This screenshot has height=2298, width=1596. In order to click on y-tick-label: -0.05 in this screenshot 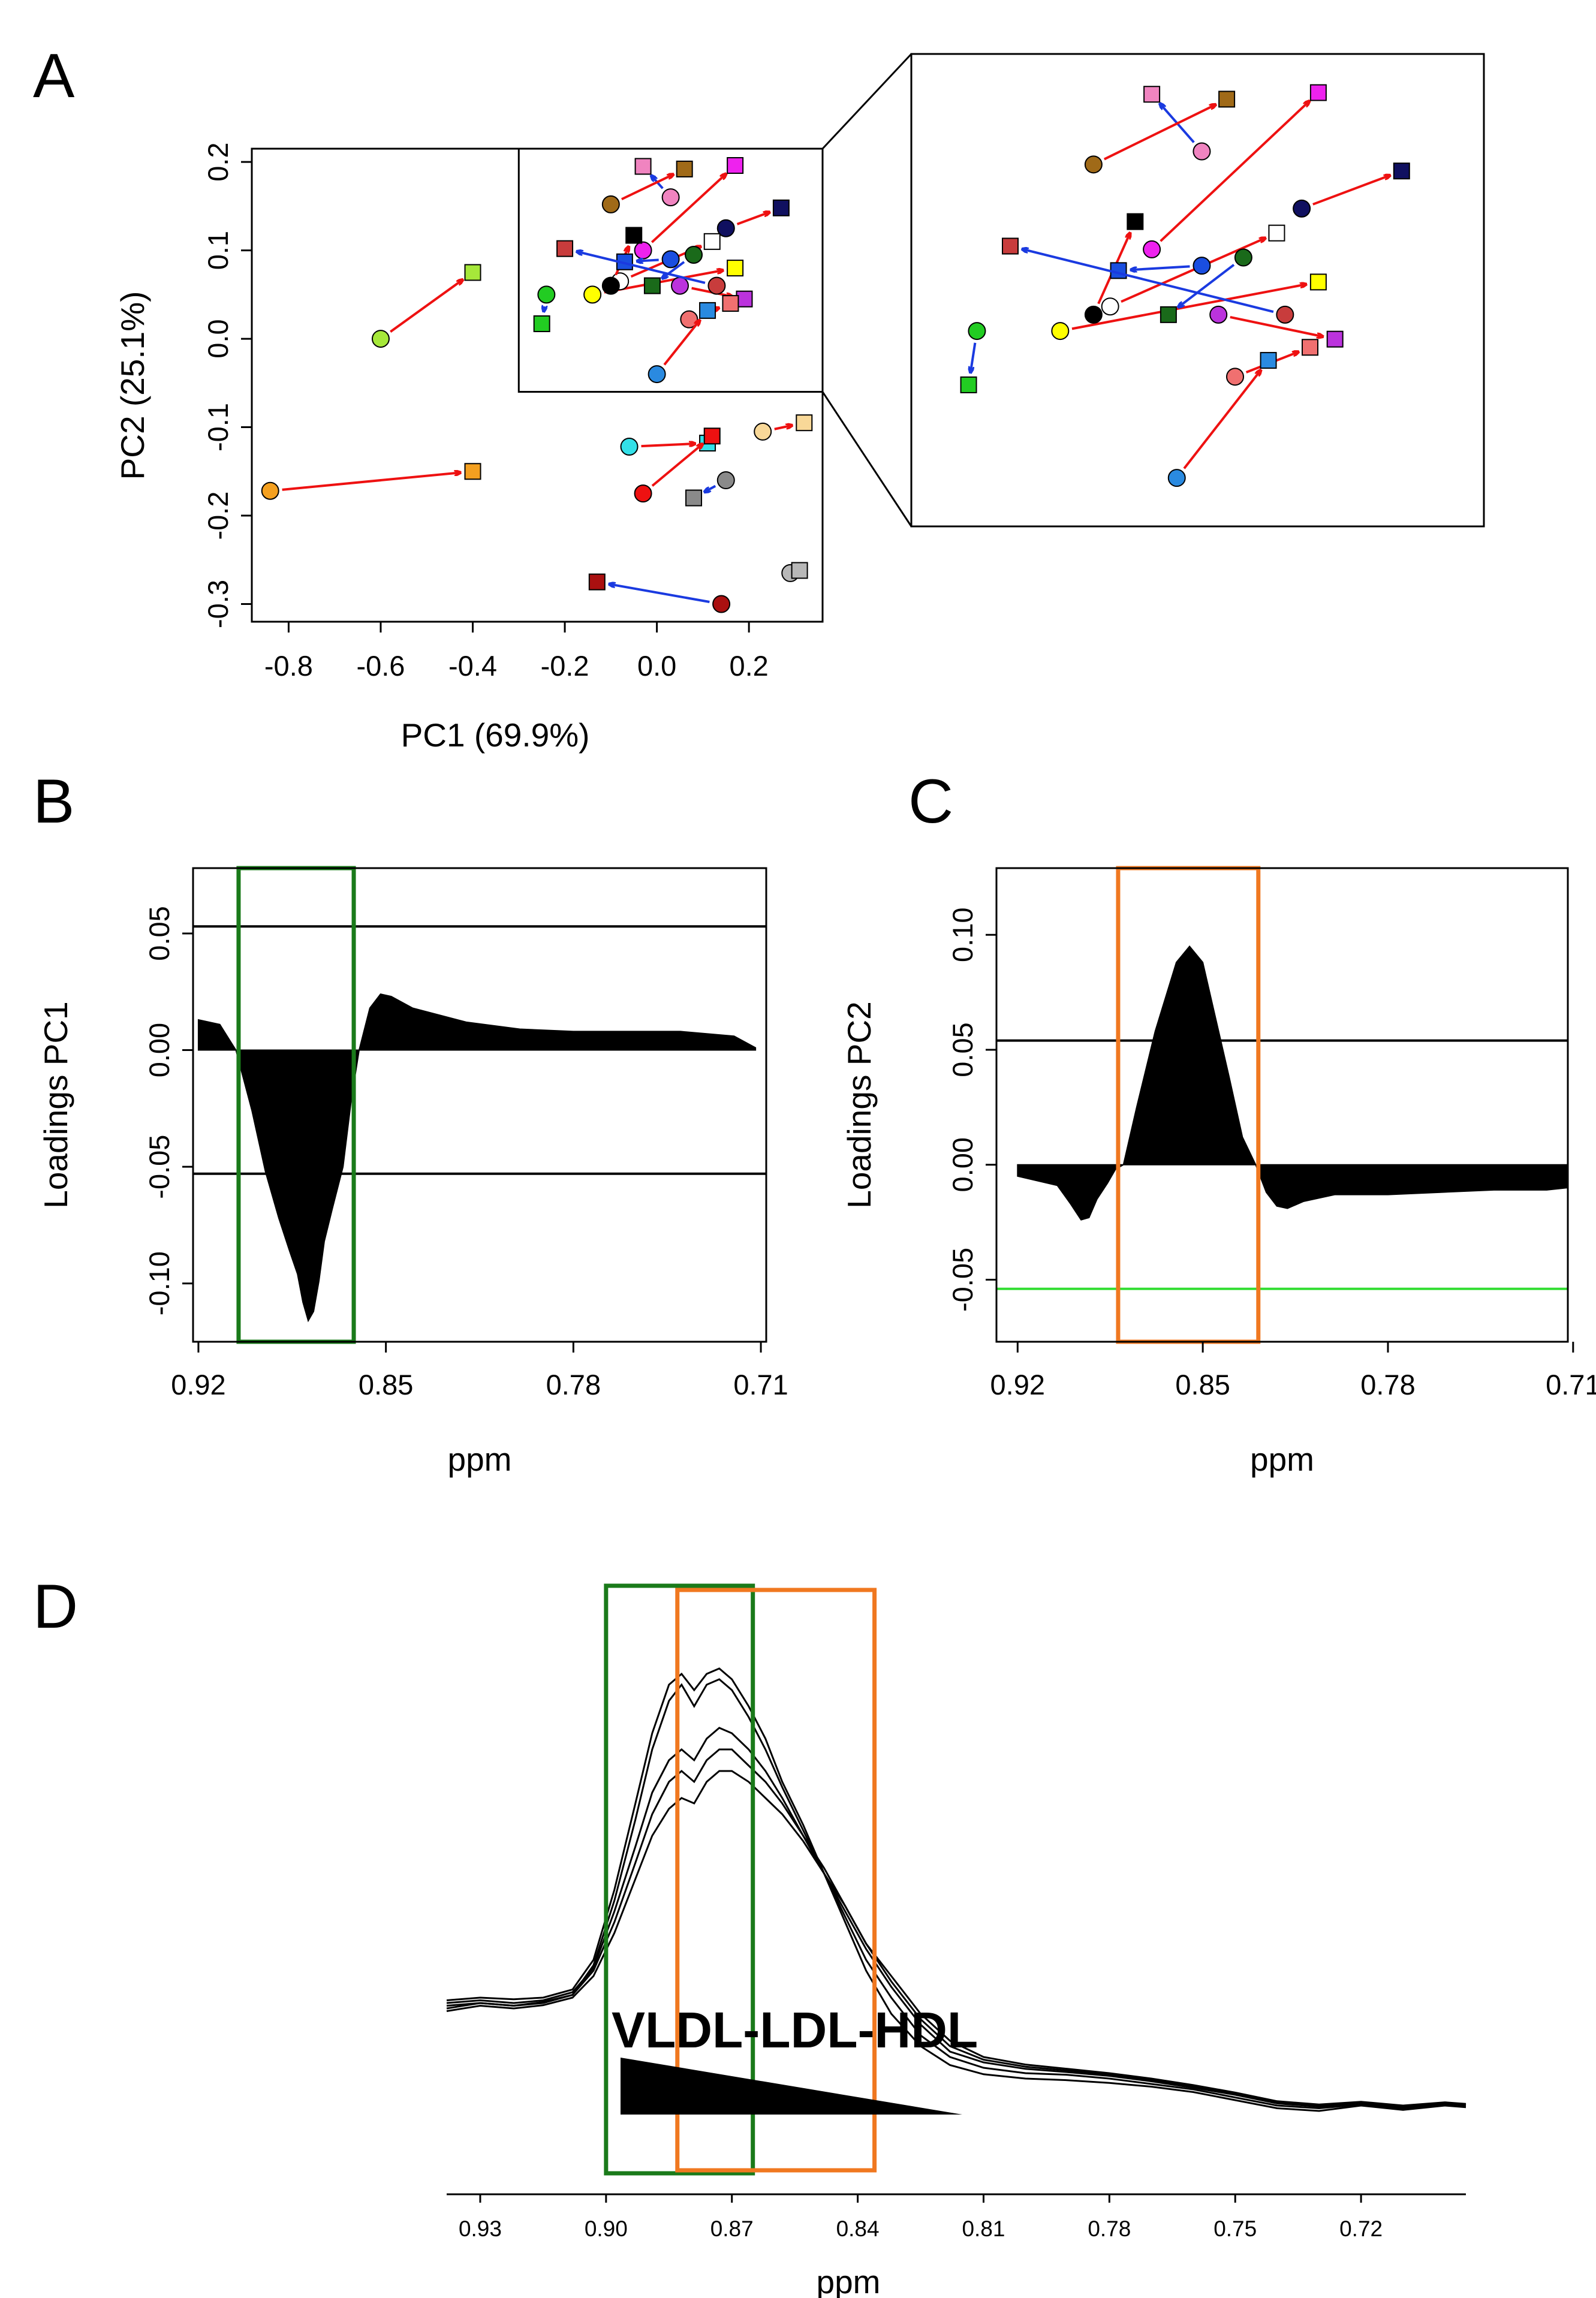, I will do `click(159, 1167)`.